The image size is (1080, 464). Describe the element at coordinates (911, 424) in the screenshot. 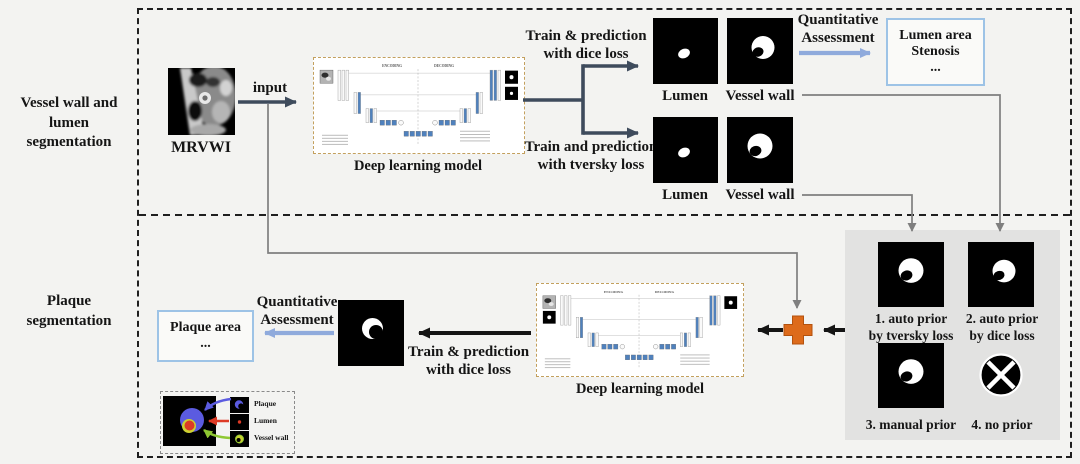

I see `prior3-label: 3. manual prior` at that location.